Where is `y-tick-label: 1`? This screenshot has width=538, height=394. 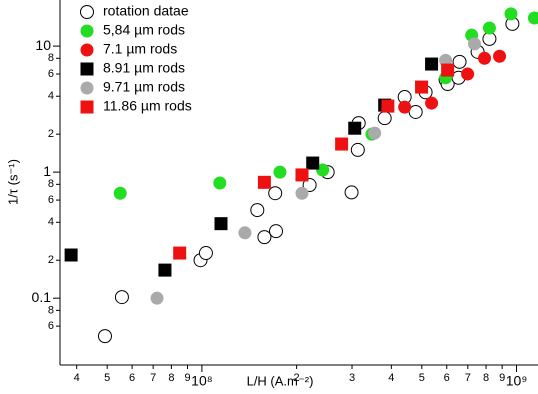 y-tick-label: 1 is located at coordinates (47, 171).